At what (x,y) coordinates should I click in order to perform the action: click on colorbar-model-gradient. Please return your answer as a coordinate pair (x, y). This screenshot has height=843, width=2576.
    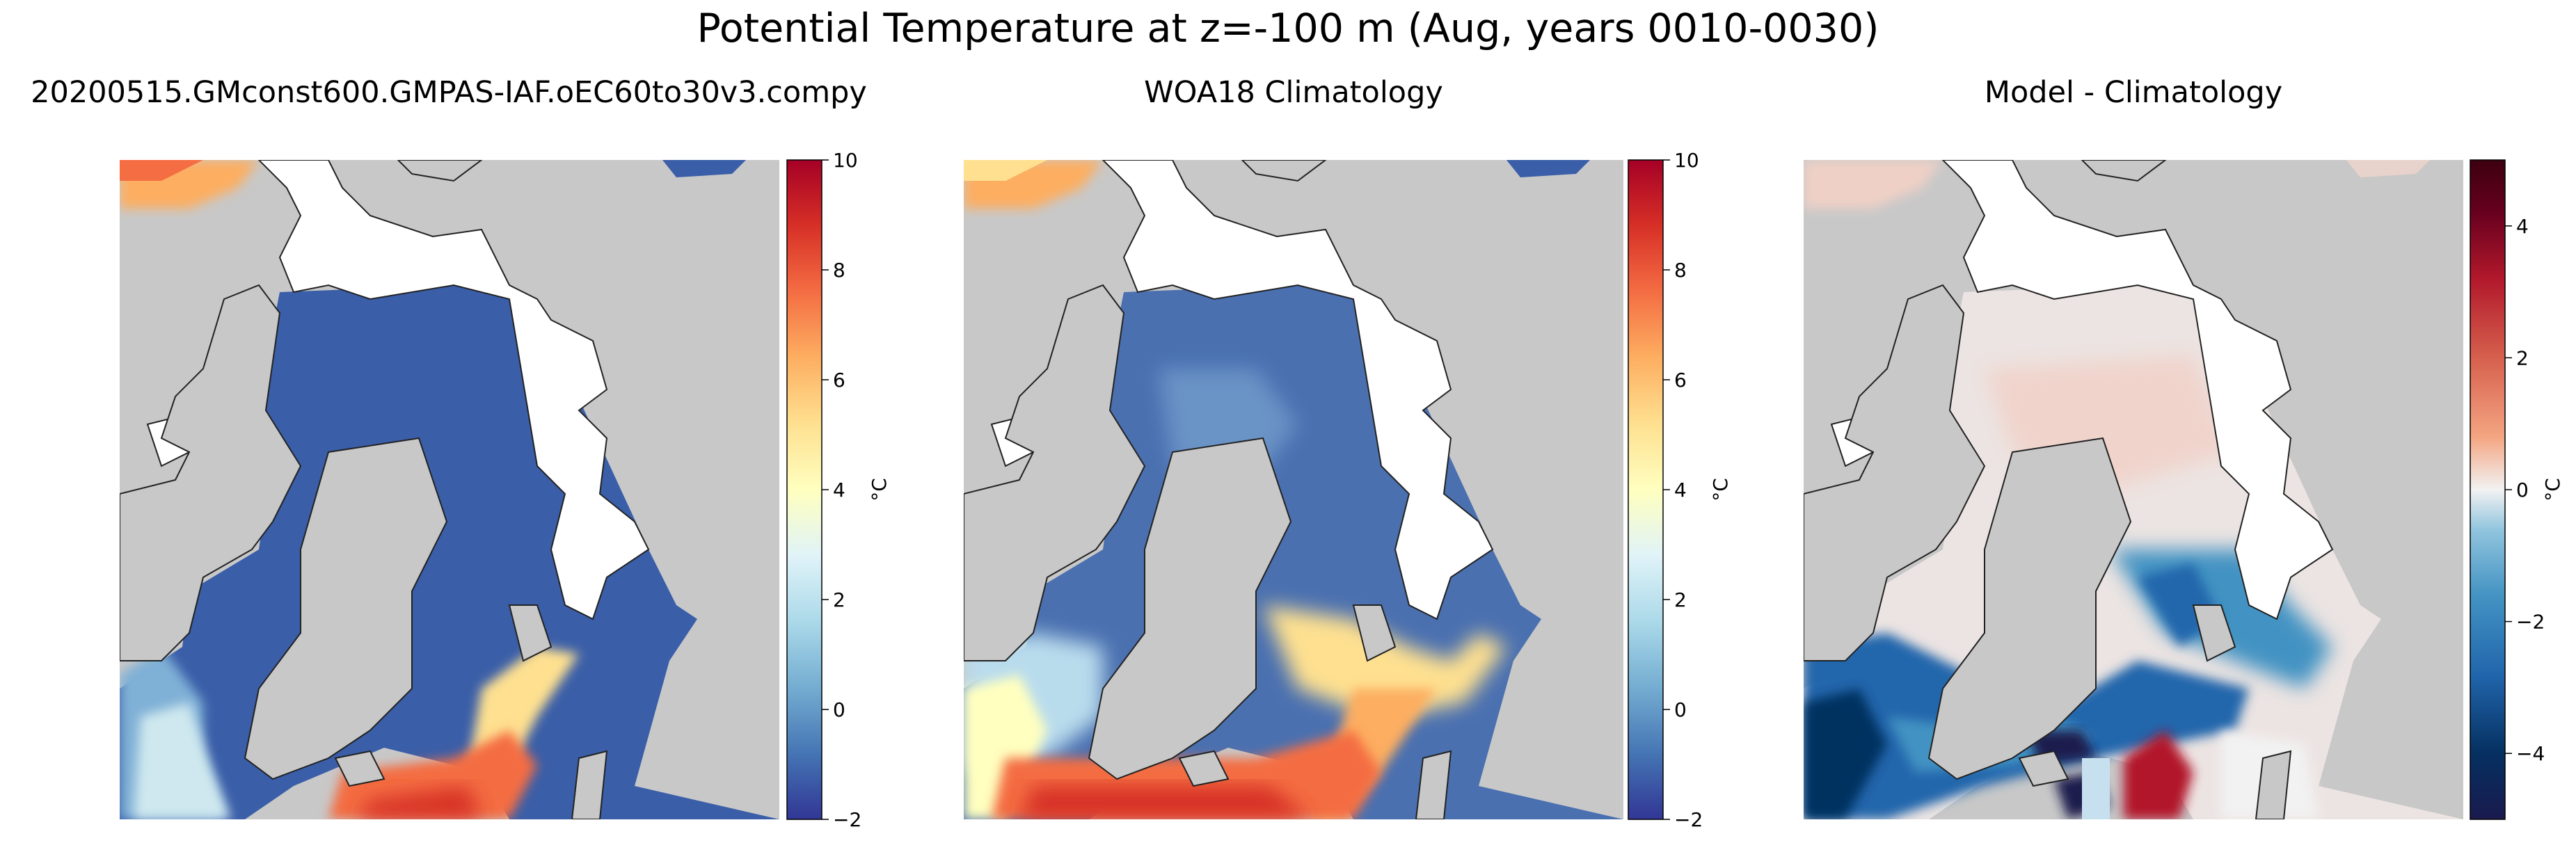
    Looking at the image, I should click on (804, 489).